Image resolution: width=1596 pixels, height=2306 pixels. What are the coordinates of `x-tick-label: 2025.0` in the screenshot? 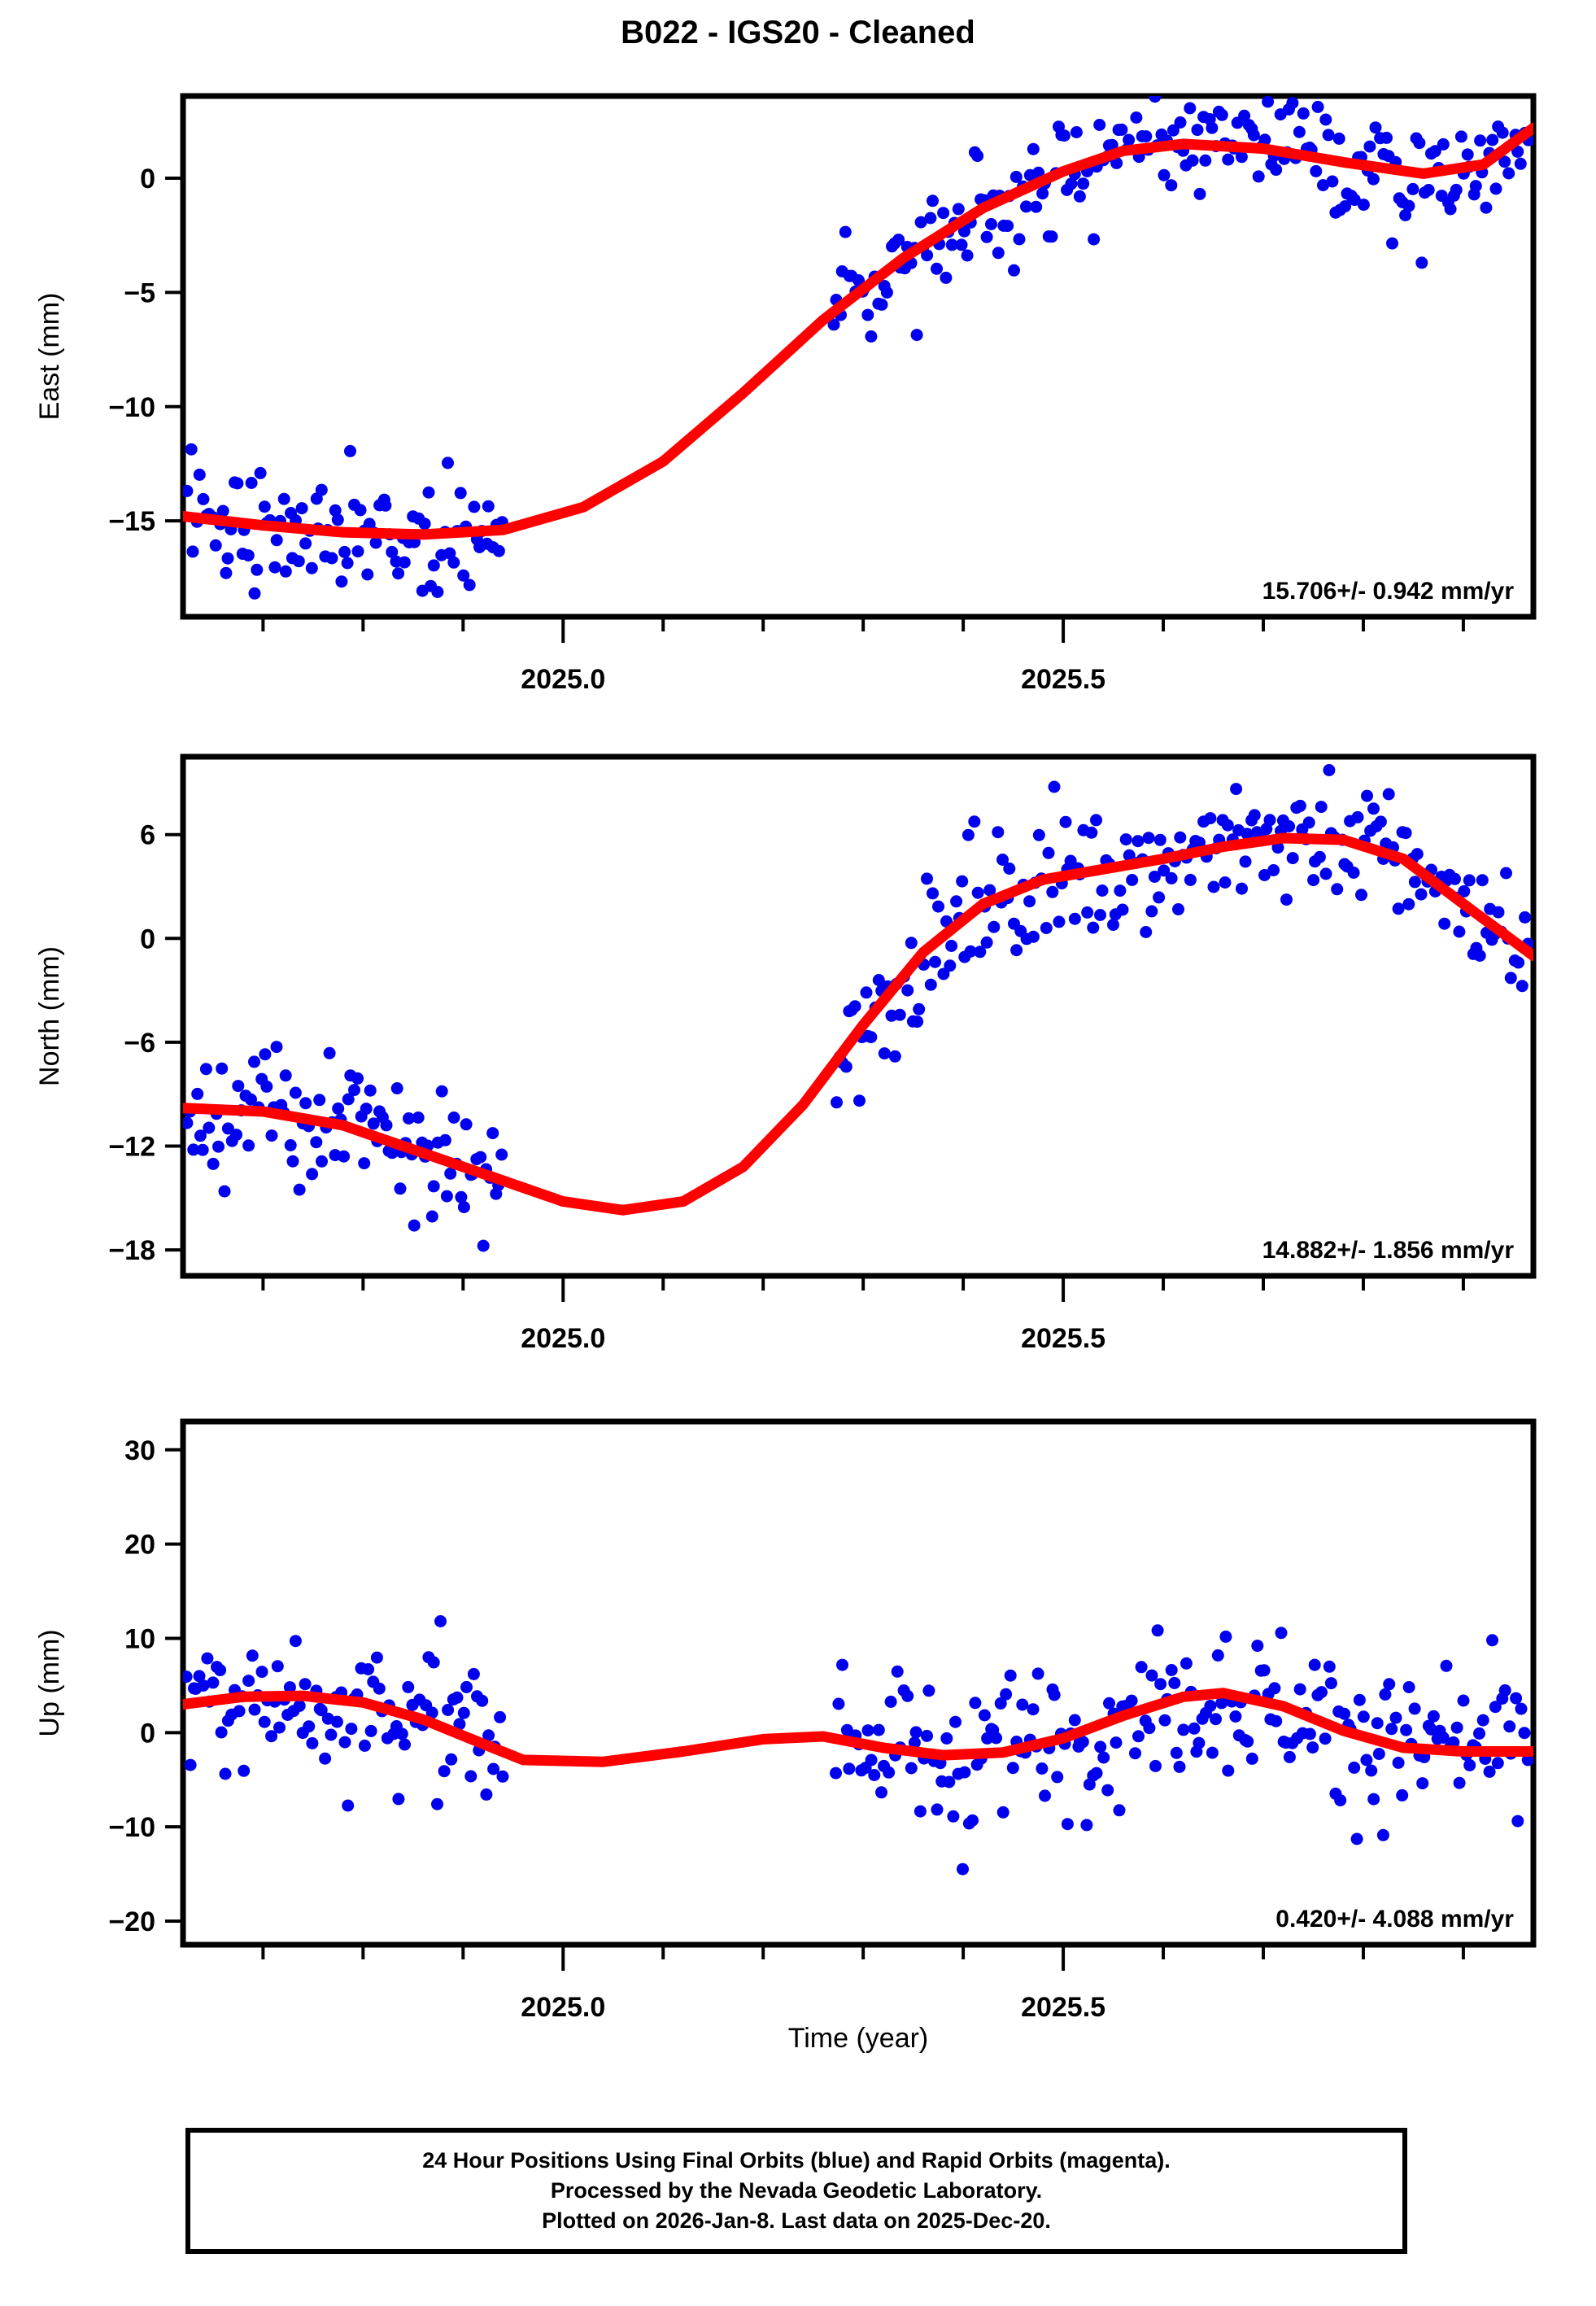 It's located at (563, 679).